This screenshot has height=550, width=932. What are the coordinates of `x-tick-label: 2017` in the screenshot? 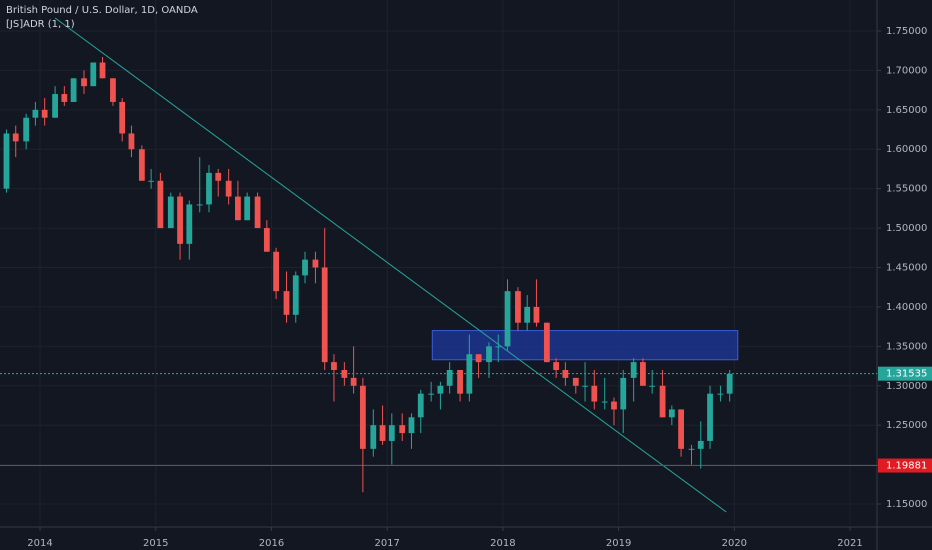 It's located at (386, 543).